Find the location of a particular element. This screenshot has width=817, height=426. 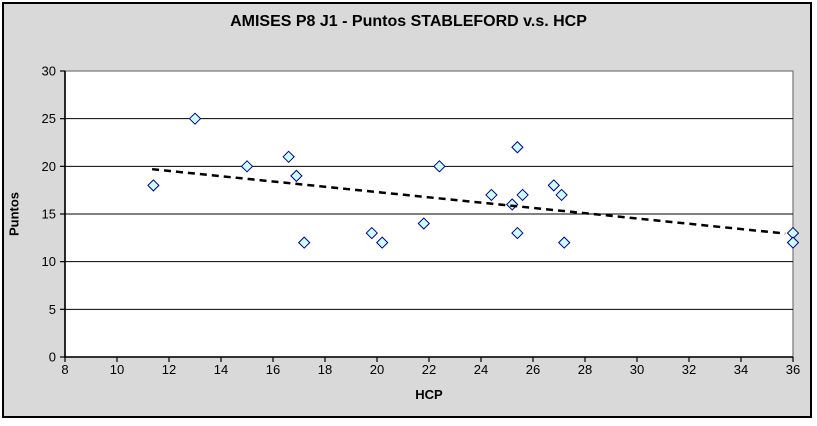

y-tick-label: 0 is located at coordinates (52, 357).